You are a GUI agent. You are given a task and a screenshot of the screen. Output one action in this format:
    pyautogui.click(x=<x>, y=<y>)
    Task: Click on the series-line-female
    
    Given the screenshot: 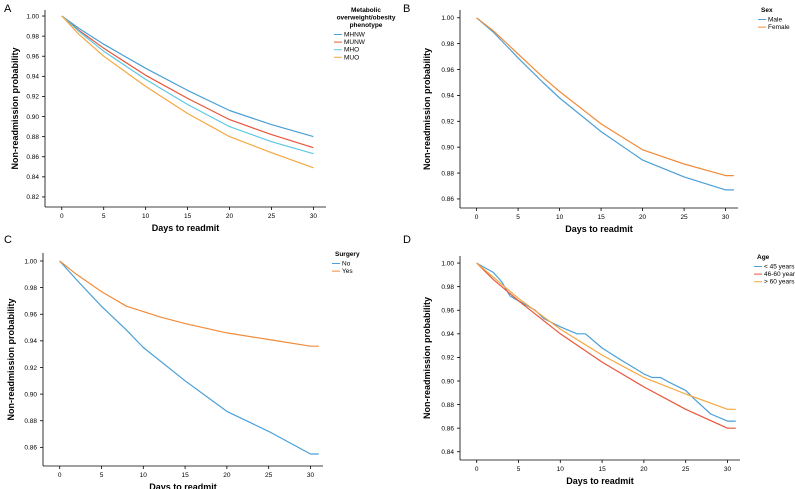 What is the action you would take?
    pyautogui.click(x=605, y=97)
    